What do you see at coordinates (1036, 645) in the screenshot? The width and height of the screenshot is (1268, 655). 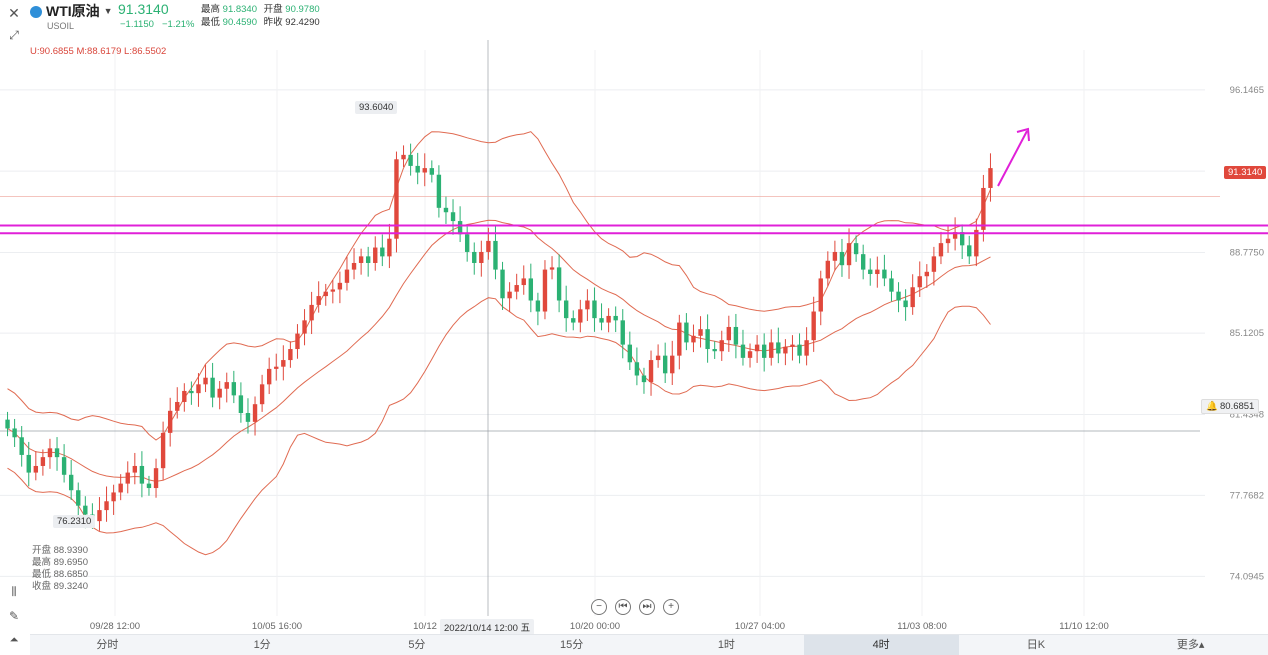 I see `tab-daily: 日K` at bounding box center [1036, 645].